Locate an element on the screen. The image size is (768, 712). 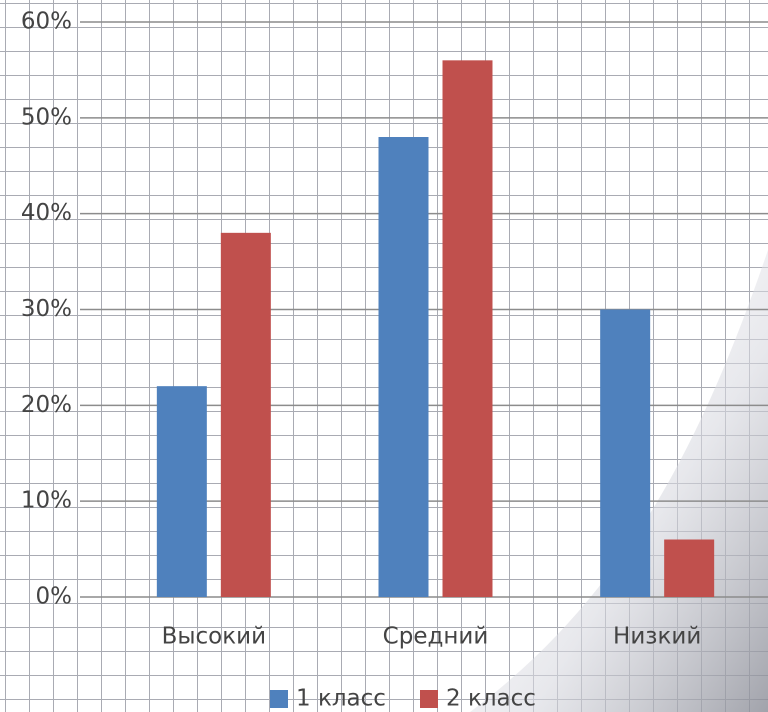
y-tick-label: 0% is located at coordinates (54, 597).